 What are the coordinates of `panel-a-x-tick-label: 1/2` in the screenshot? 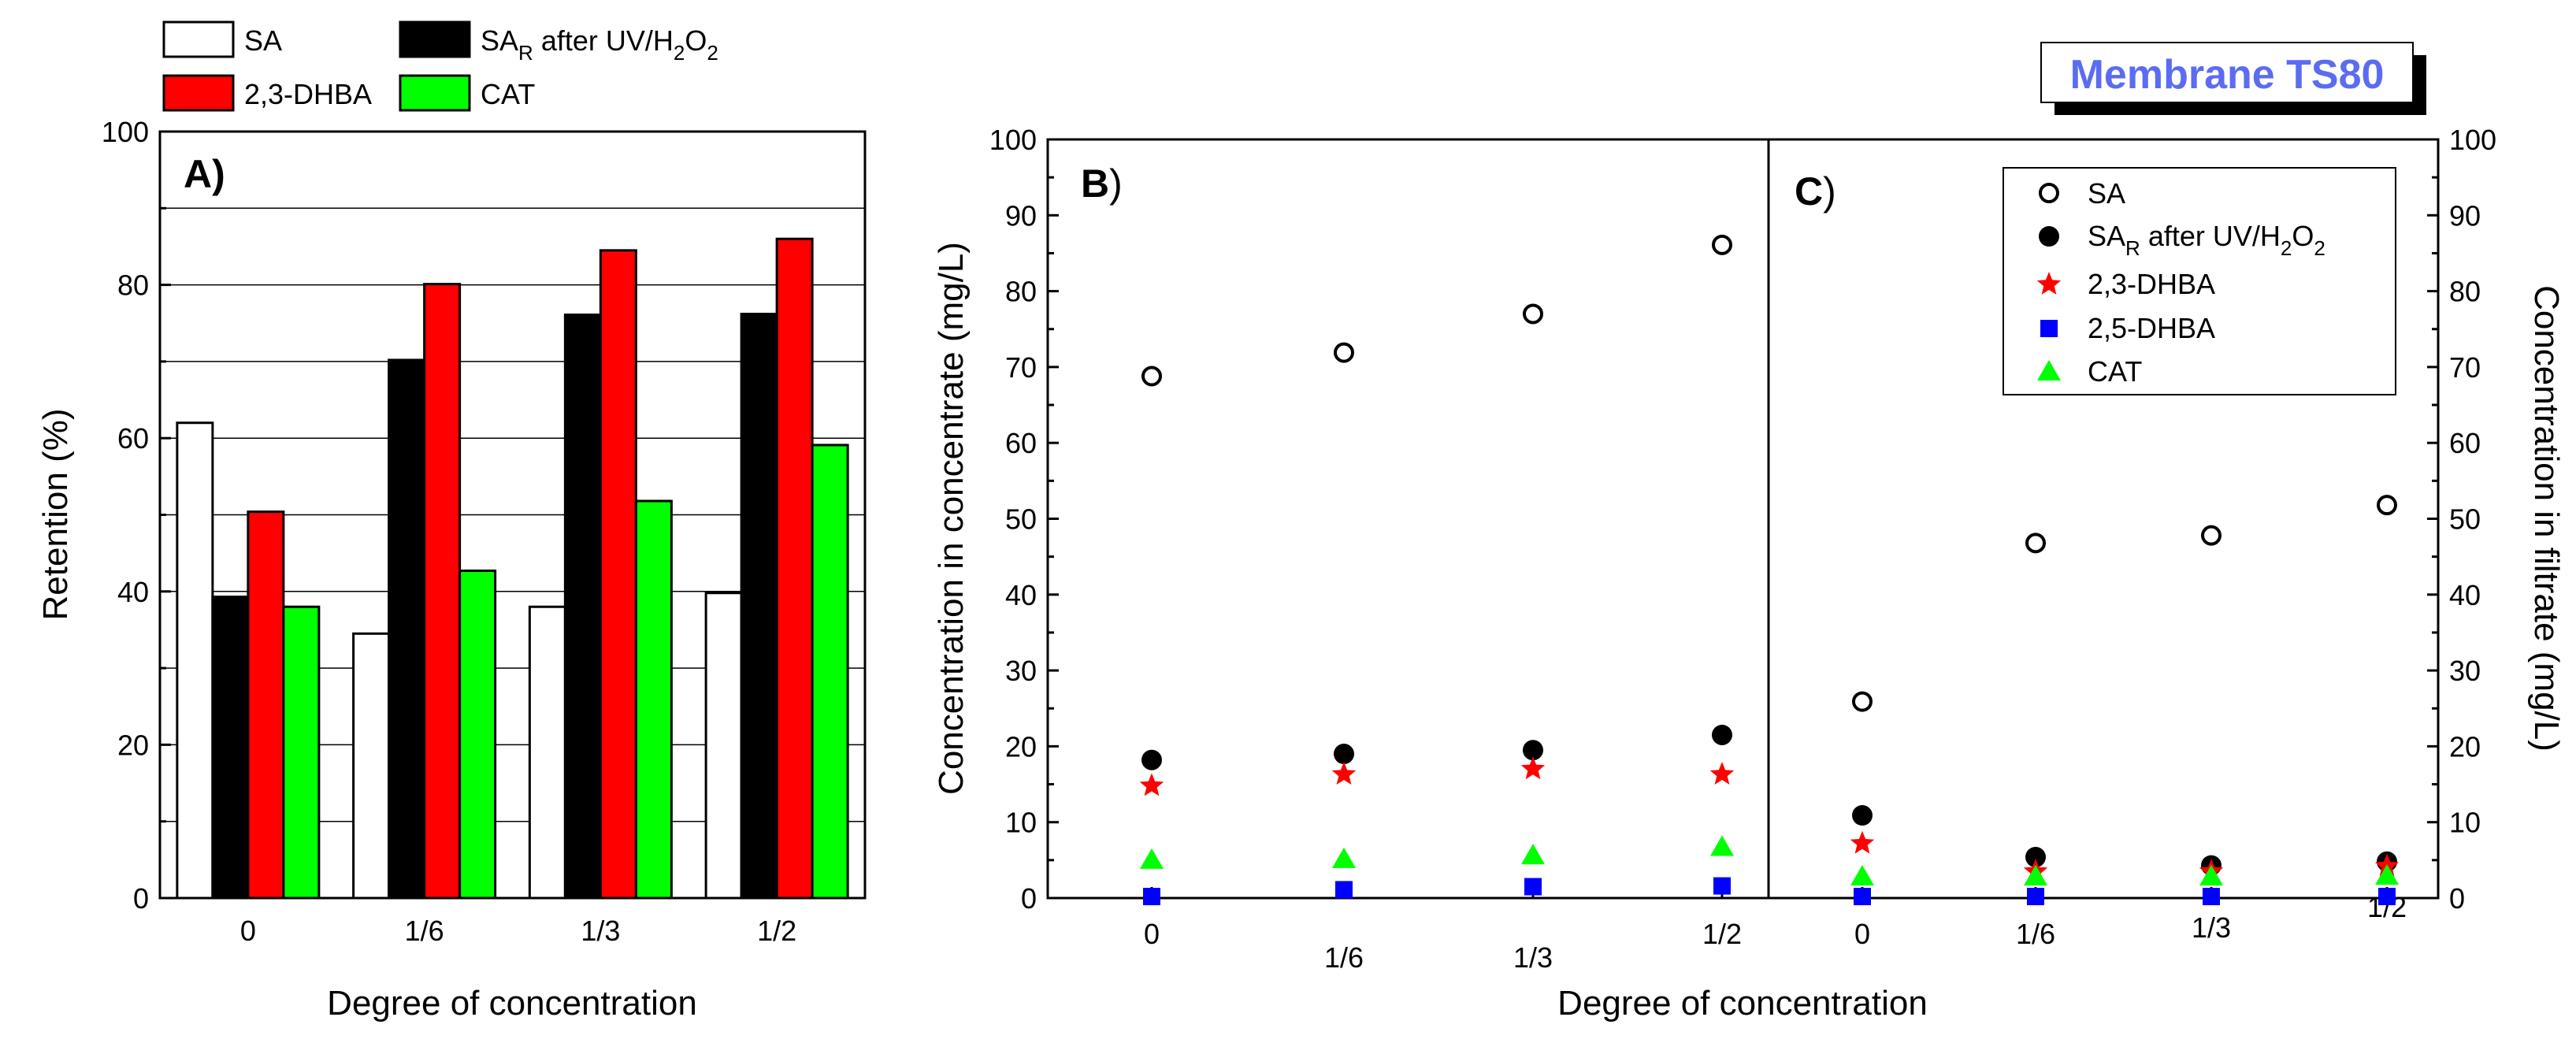 It's located at (776, 931).